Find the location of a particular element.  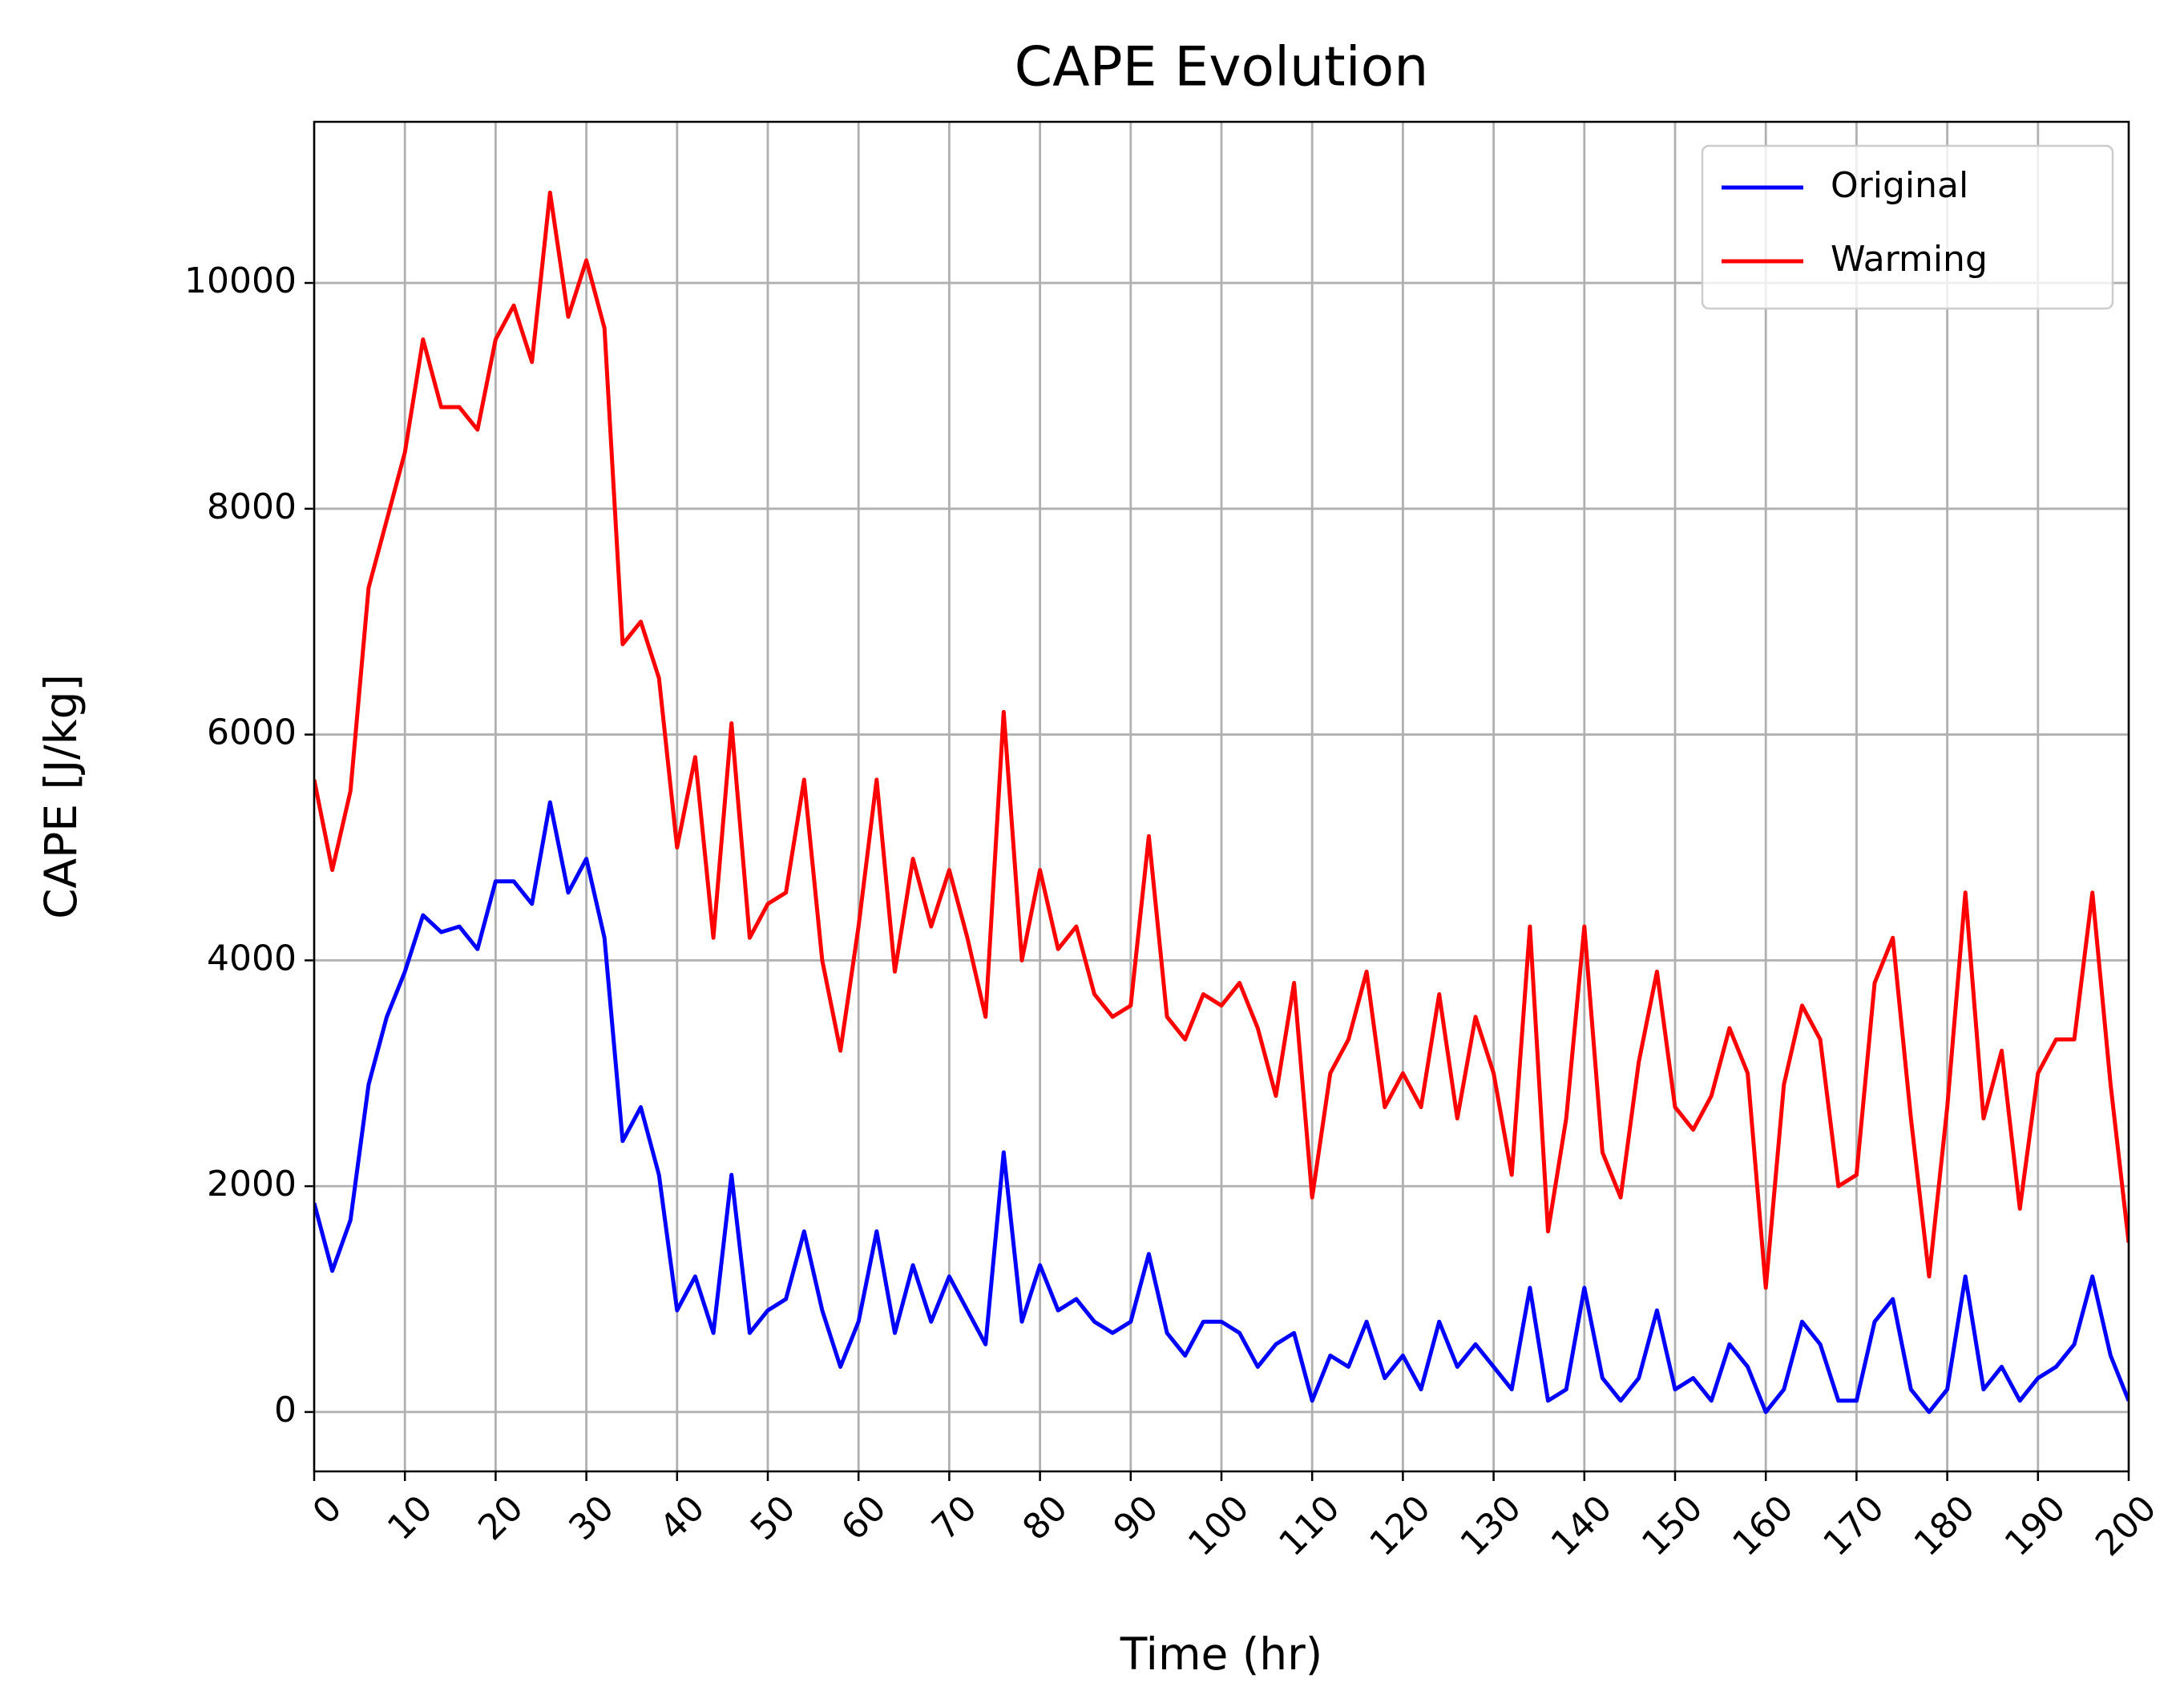

x-tick-label: 180 is located at coordinates (1945, 1525).